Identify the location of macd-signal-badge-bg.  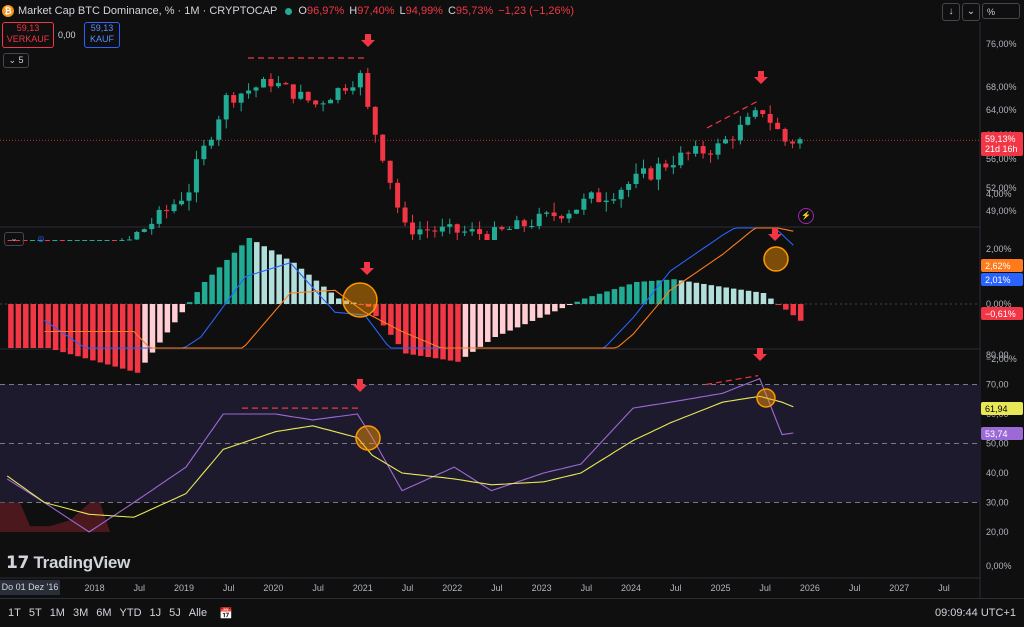
(1002, 265).